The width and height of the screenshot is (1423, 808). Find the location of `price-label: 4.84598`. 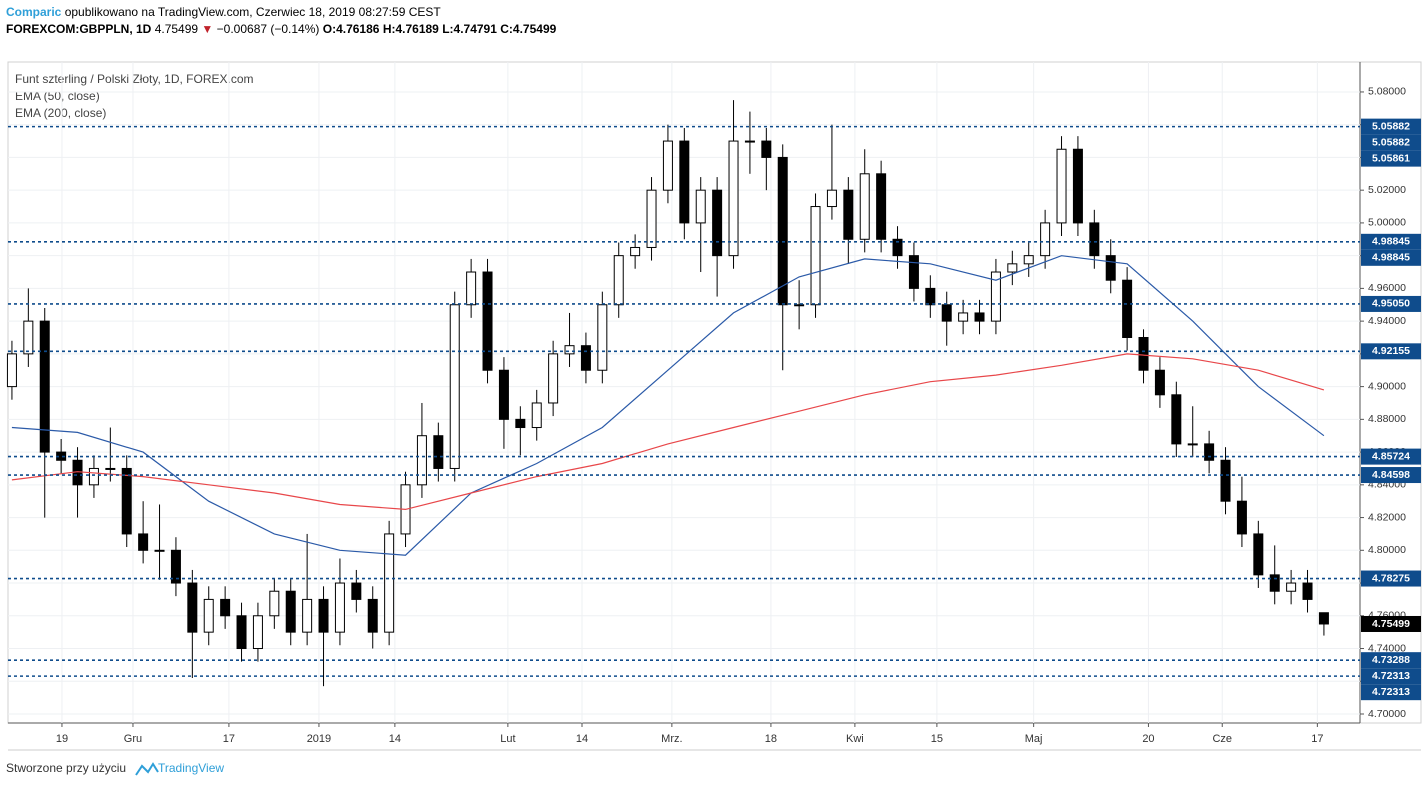

price-label: 4.84598 is located at coordinates (1391, 475).